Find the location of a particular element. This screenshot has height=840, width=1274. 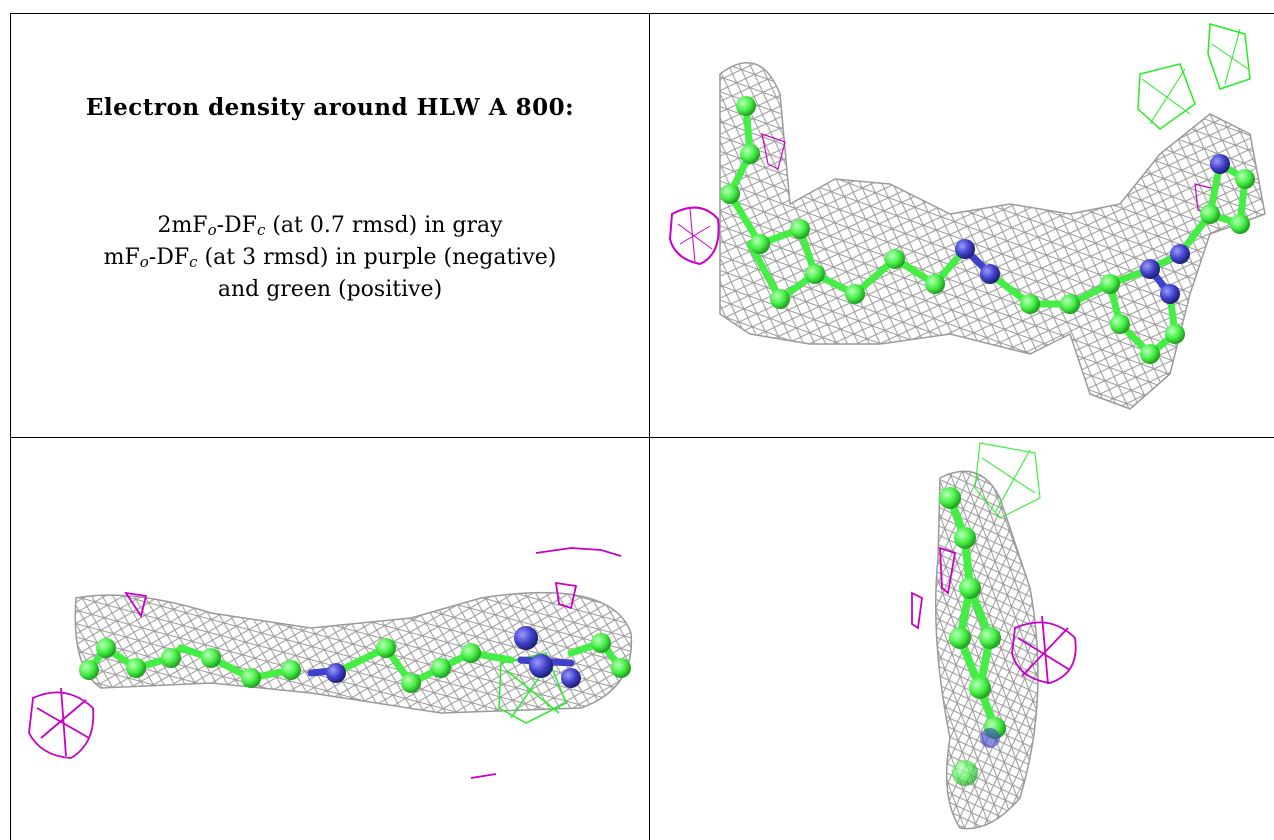

molecule-image-end is located at coordinates (994, 636).